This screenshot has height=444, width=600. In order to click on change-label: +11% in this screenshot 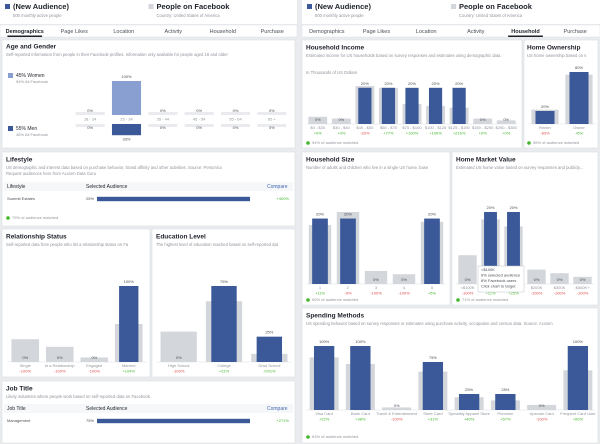, I will do `click(490, 293)`.